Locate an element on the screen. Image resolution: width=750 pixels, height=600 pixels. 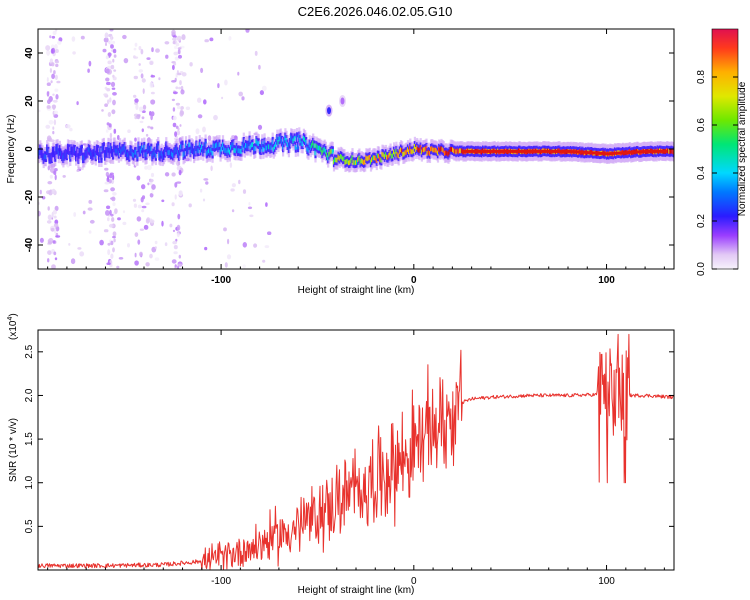
colorbar-ticks: 0.0 0.2 0.4 0.6 0.8 is located at coordinates (717, 173).